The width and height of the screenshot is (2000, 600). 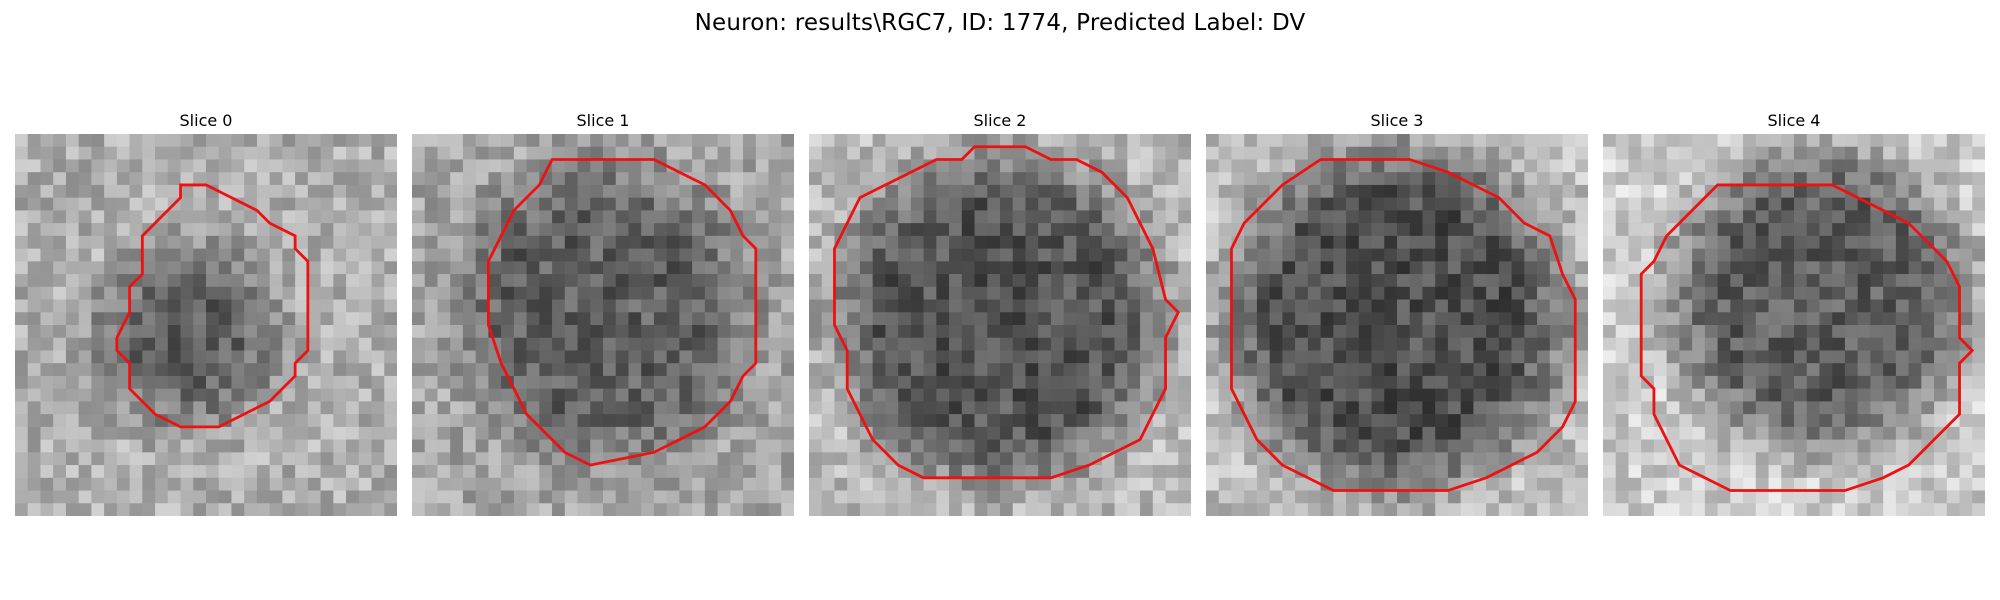 What do you see at coordinates (1000, 120) in the screenshot?
I see `slice-title: Slice 2` at bounding box center [1000, 120].